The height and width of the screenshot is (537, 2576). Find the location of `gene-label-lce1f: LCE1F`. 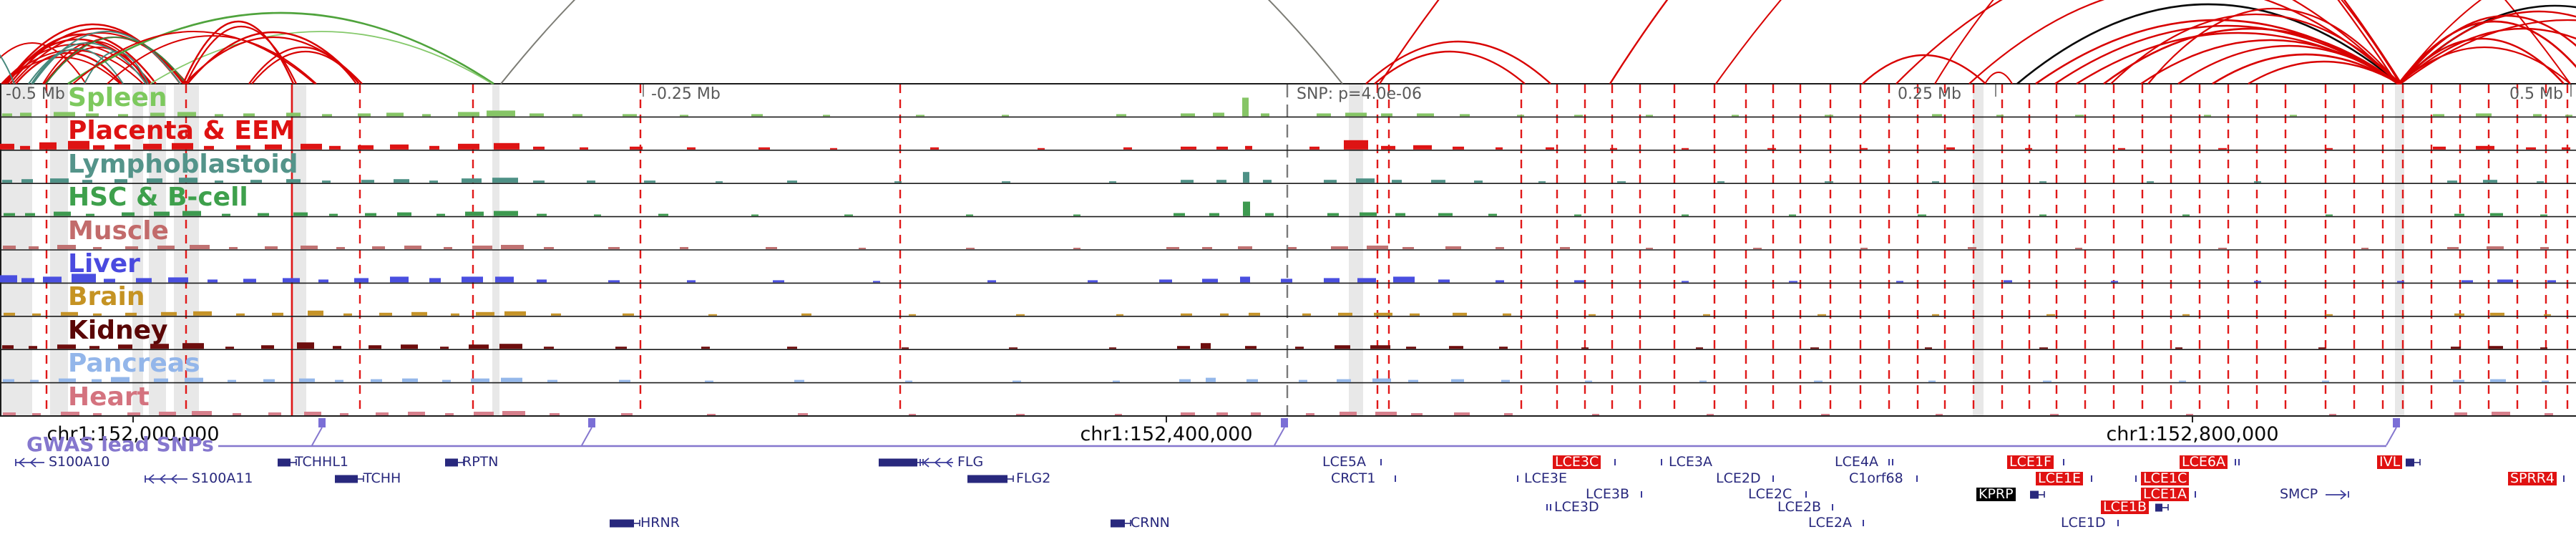

gene-label-lce1f: LCE1F is located at coordinates (2030, 462).